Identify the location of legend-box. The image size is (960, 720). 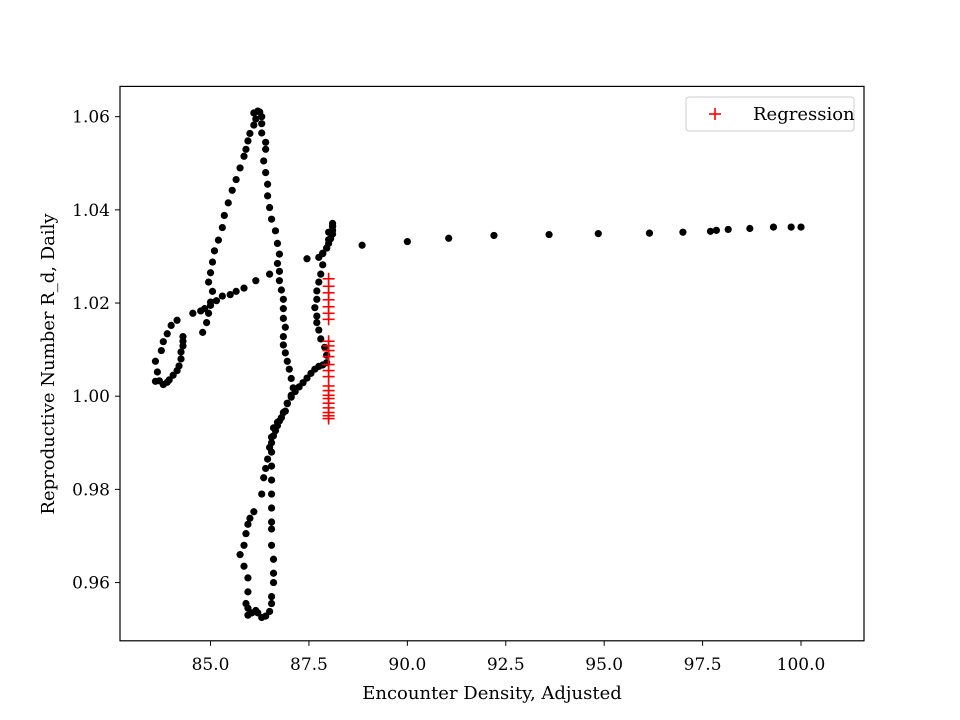
(770, 114).